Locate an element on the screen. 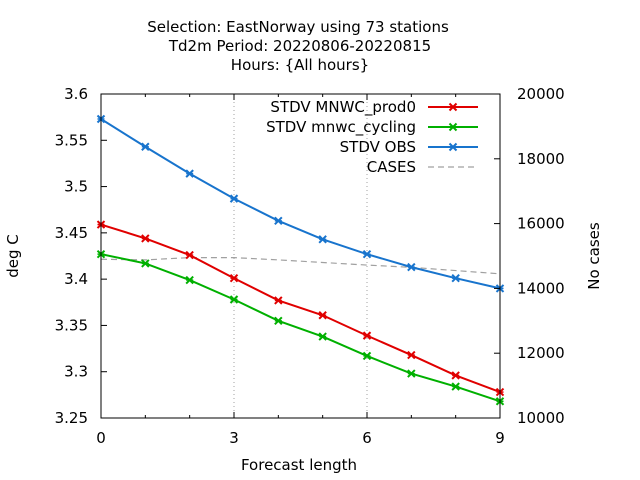 The height and width of the screenshot is (480, 640). legend-entry: CASES is located at coordinates (422, 167).